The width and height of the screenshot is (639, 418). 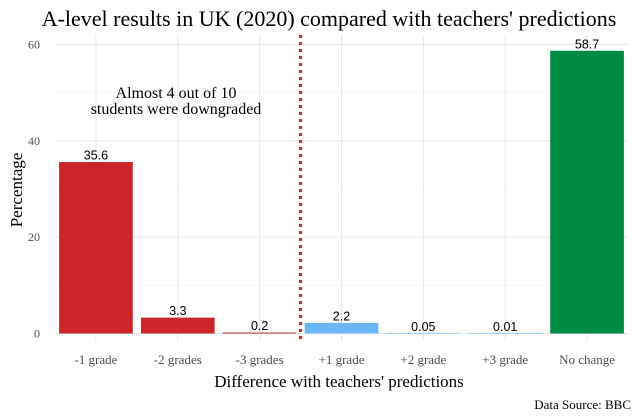 What do you see at coordinates (176, 109) in the screenshot?
I see `annotation-line-2: students were downgraded` at bounding box center [176, 109].